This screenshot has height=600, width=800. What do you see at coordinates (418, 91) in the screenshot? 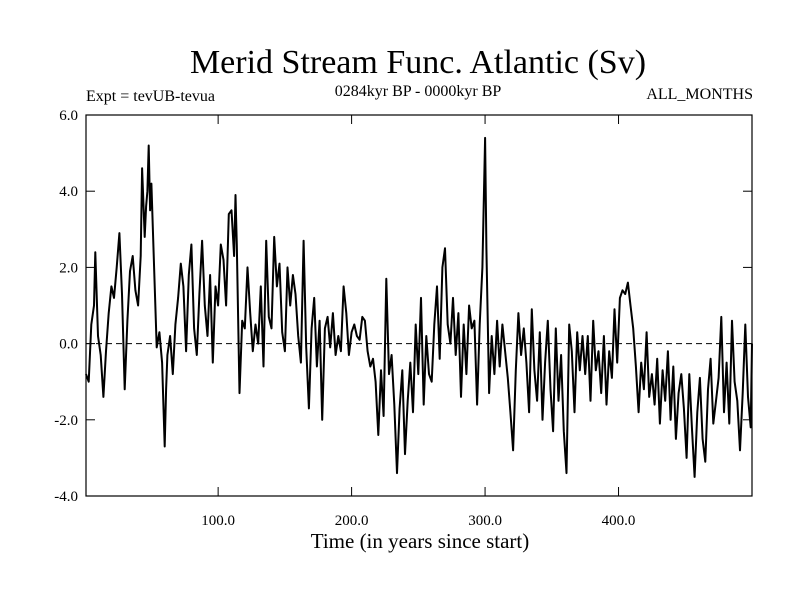
I see `time-range-label: 0284kyr BP - 0000kyr BP` at bounding box center [418, 91].